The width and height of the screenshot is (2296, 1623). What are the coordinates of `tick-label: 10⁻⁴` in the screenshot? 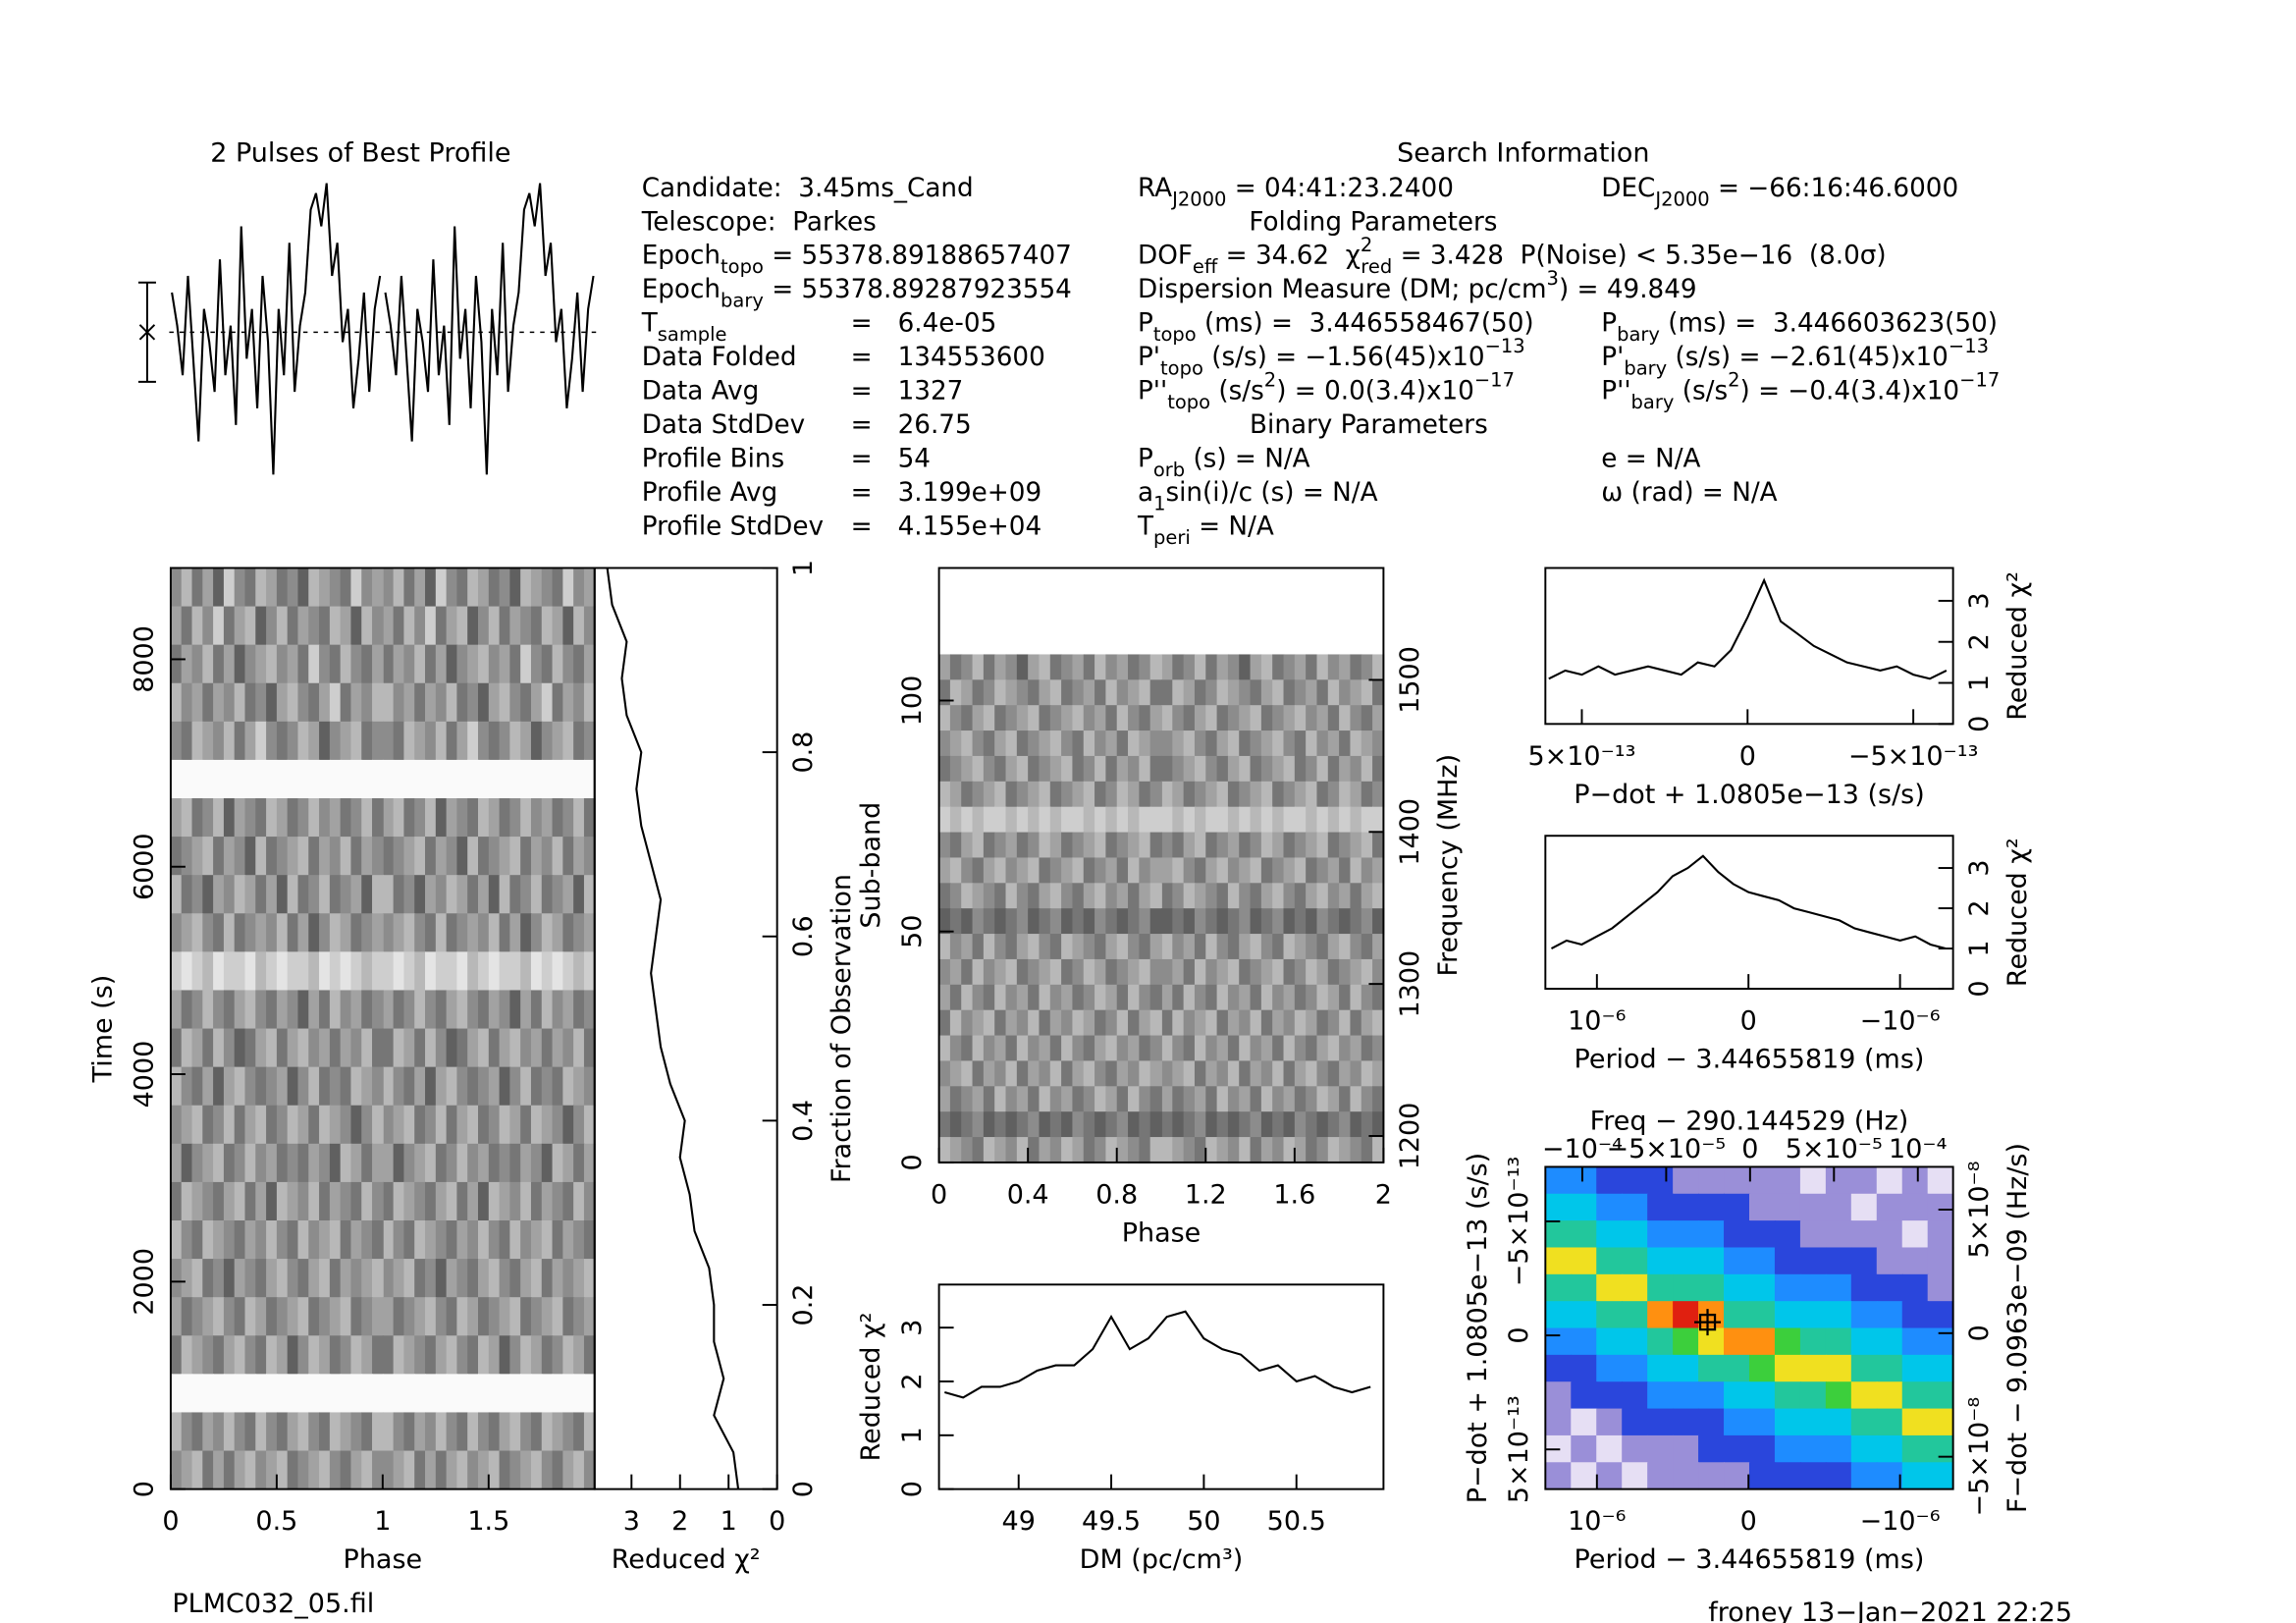 It's located at (1918, 1149).